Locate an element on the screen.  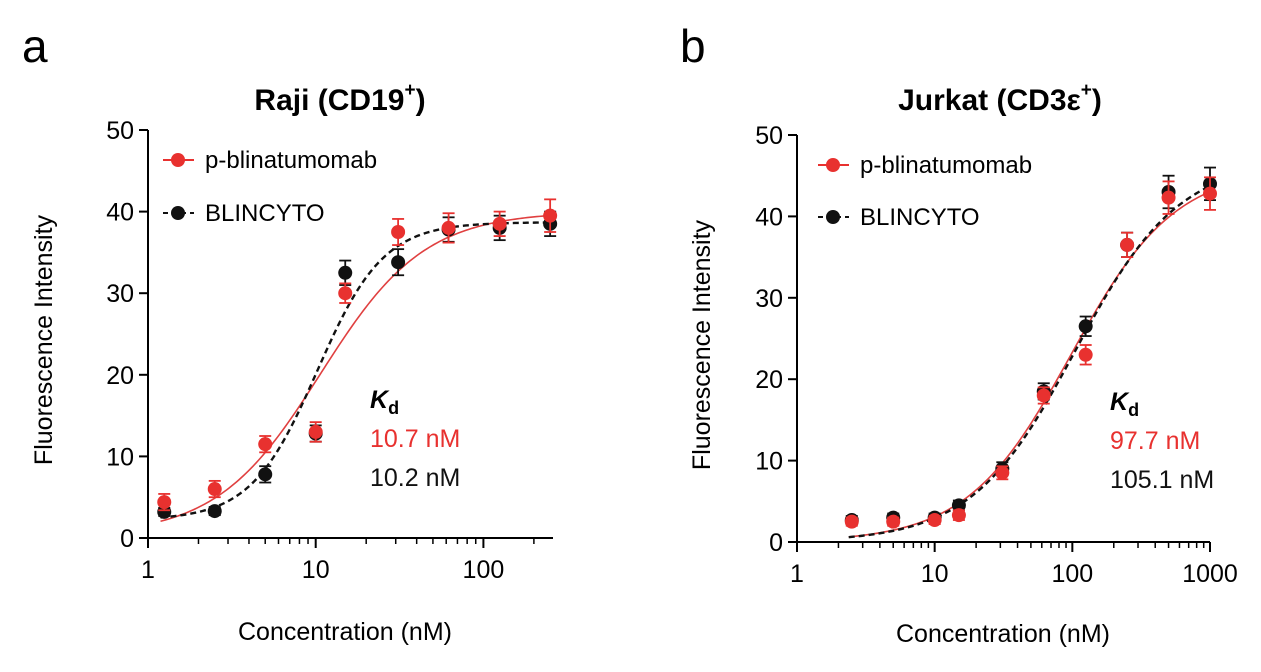
y-axis-label-b: Fluorescence Intensity is located at coordinates (702, 344).